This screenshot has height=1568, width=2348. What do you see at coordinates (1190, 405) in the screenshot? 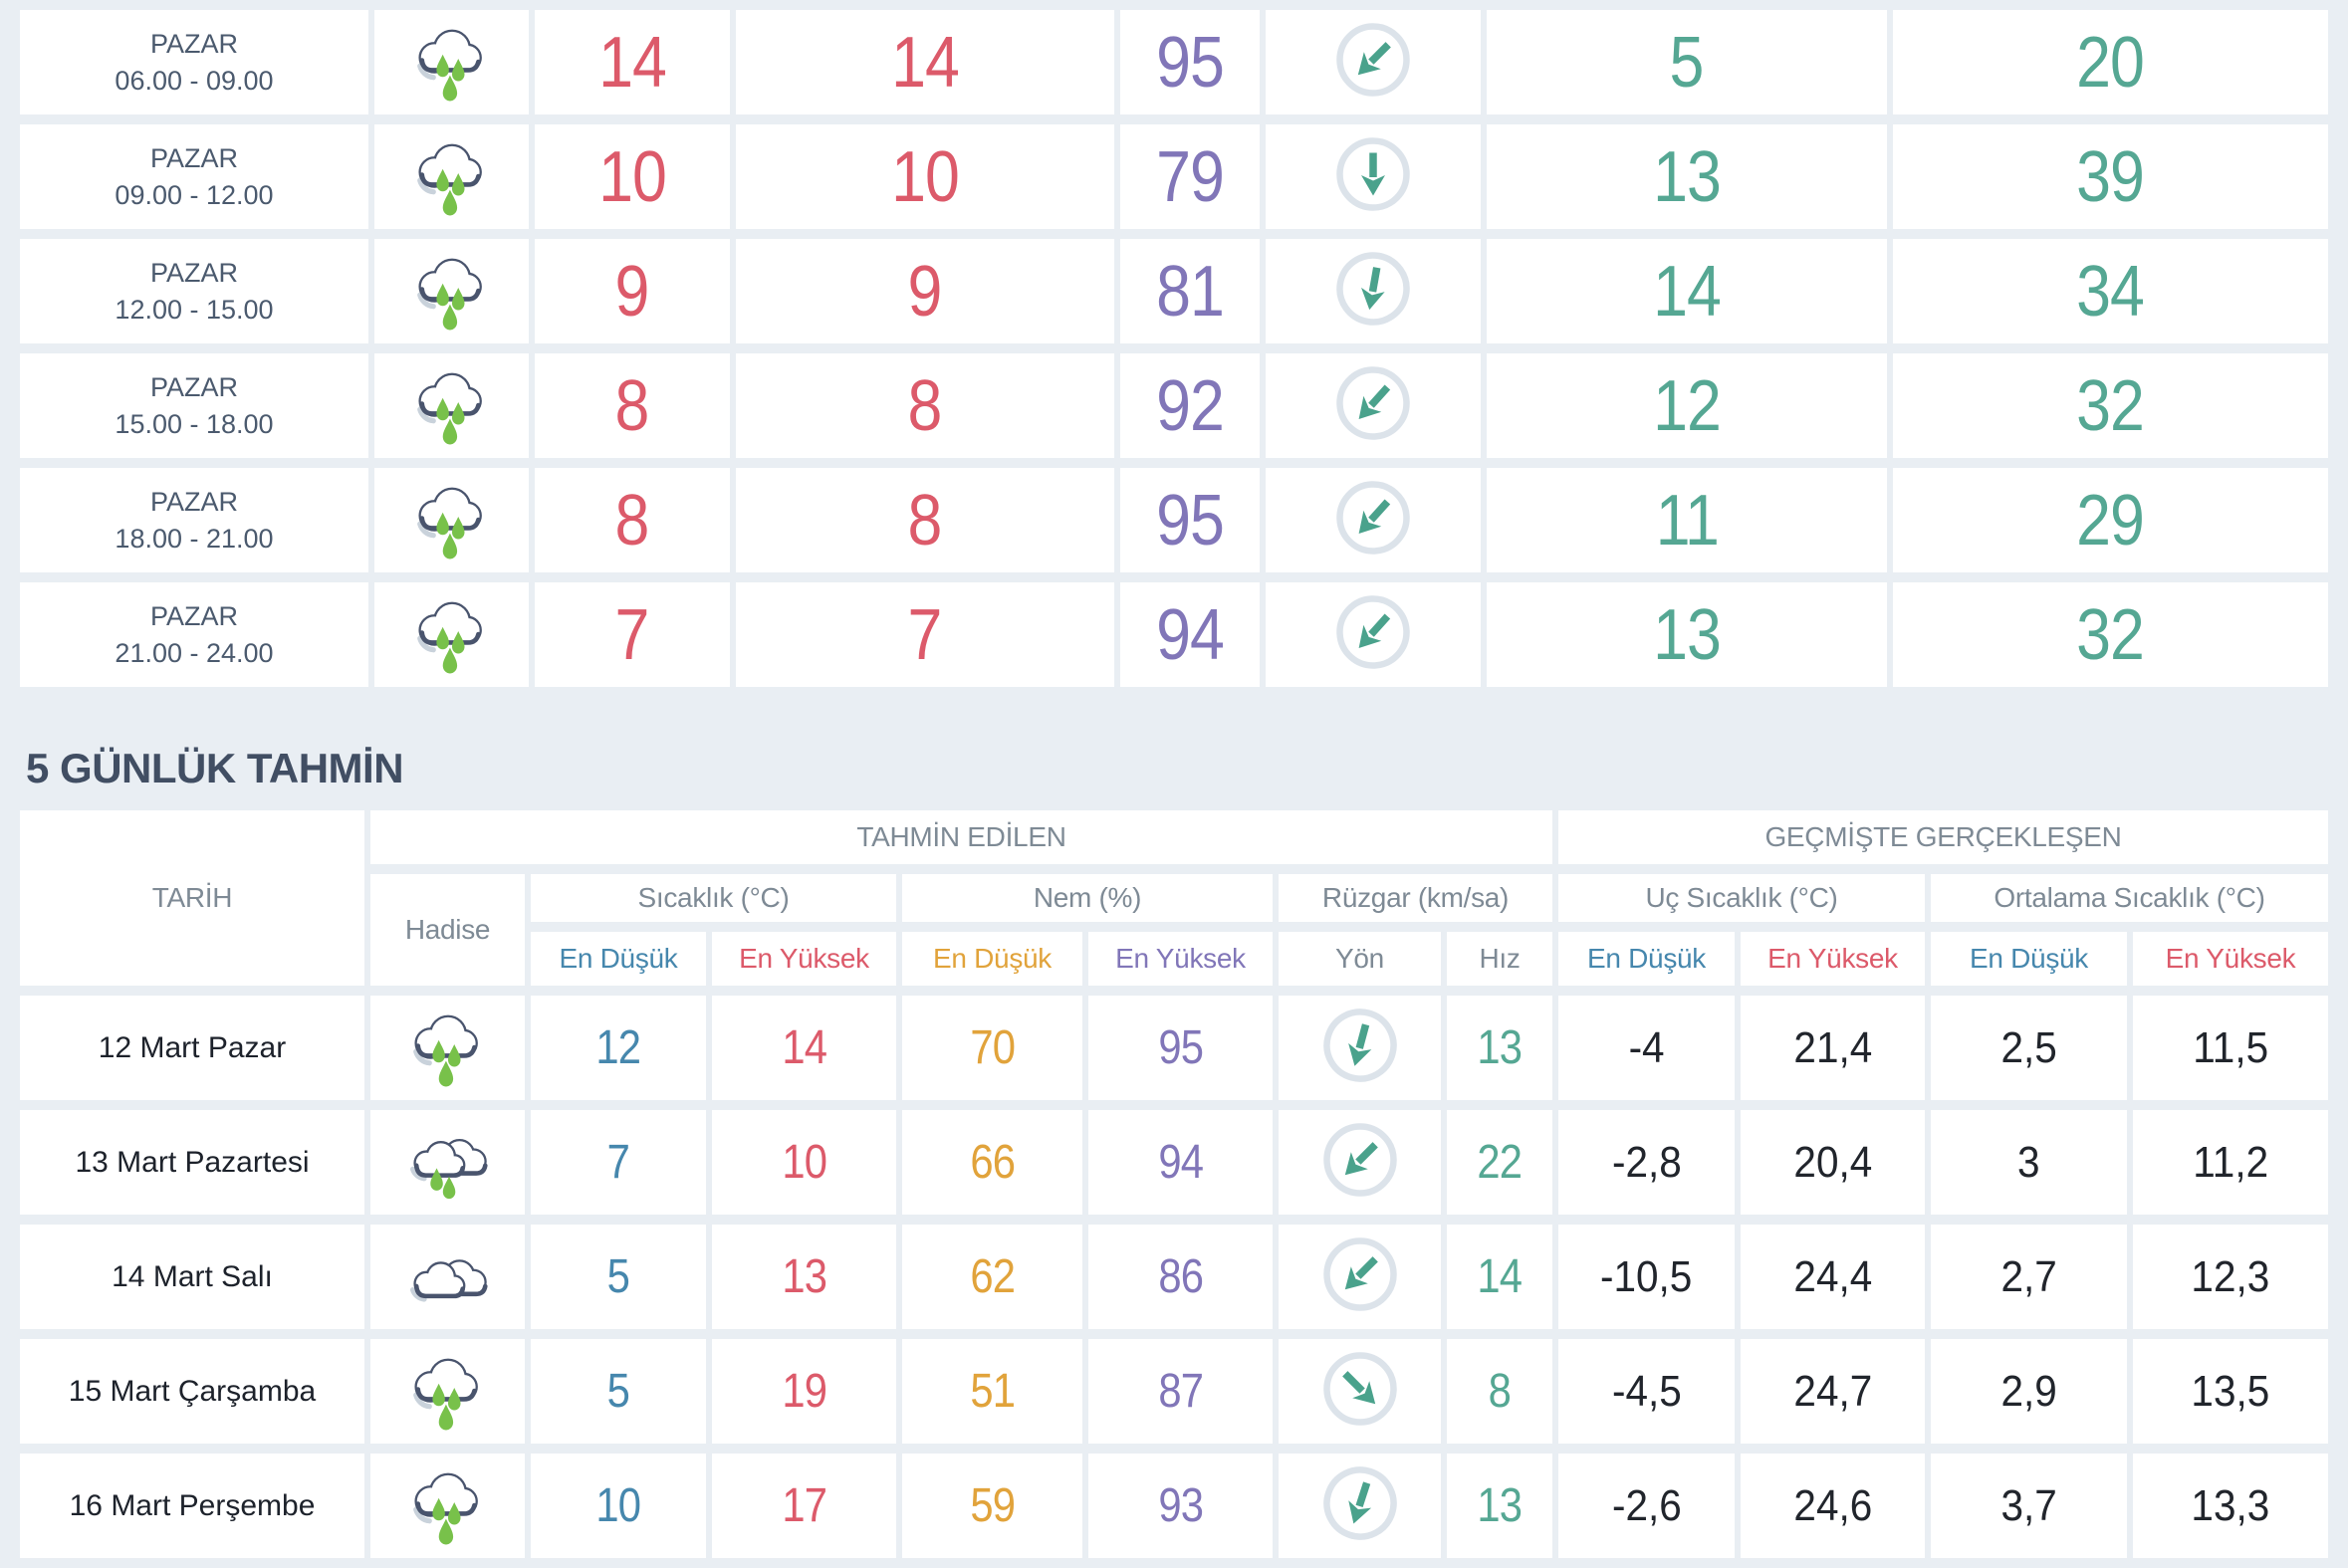
I see `humidity-cell: 92` at bounding box center [1190, 405].